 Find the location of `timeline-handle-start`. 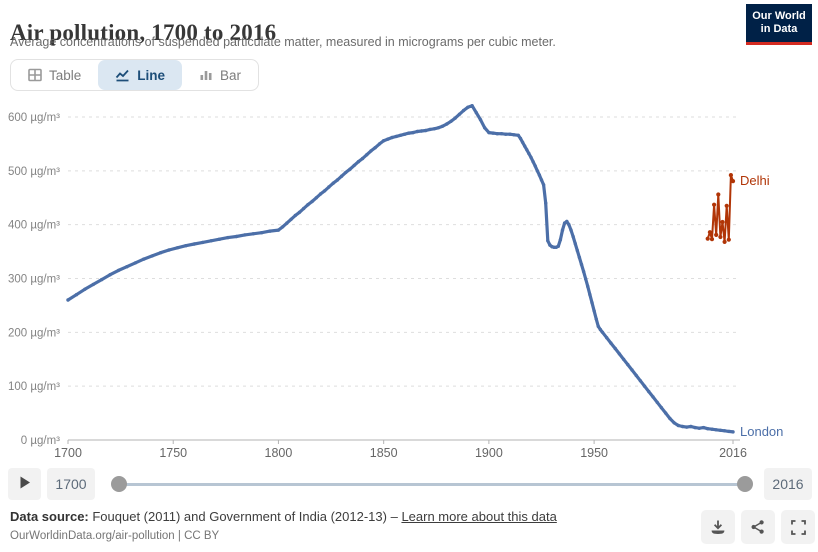

timeline-handle-start is located at coordinates (119, 484).